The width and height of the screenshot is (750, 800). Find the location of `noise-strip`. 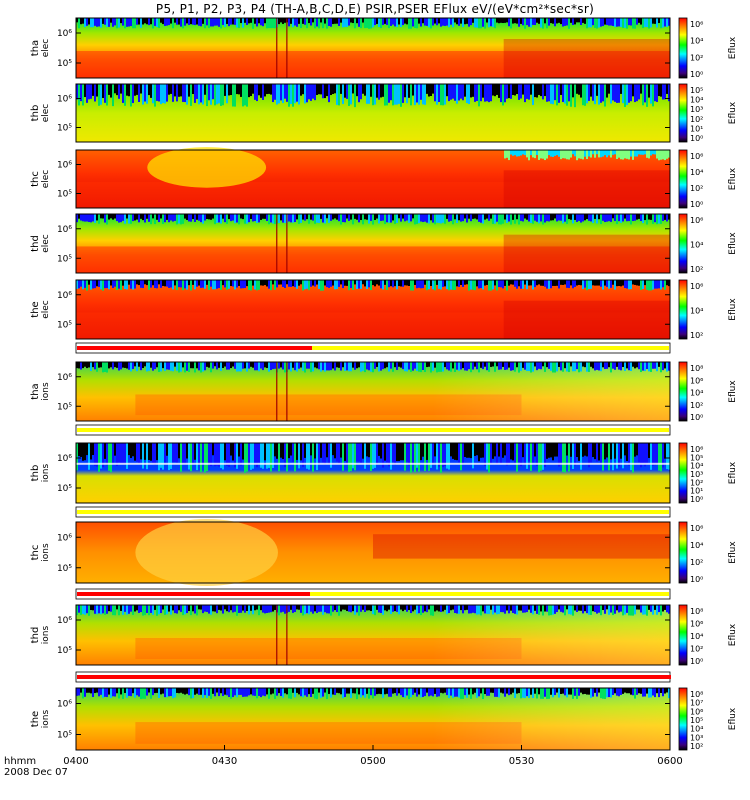

noise-strip is located at coordinates (587, 155).